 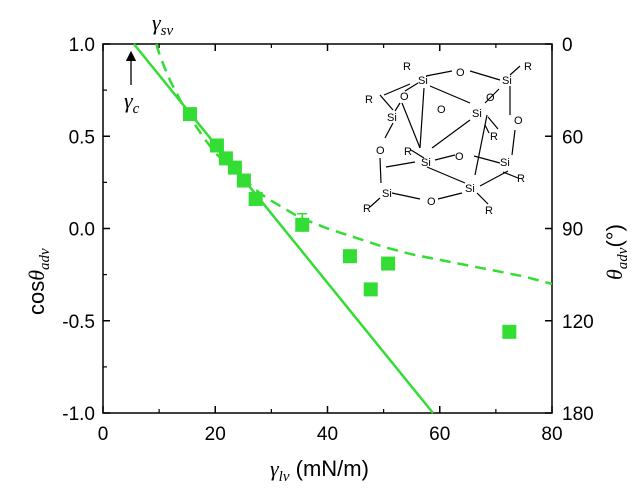 What do you see at coordinates (445, 136) in the screenshot?
I see `poss-structure-diagram` at bounding box center [445, 136].